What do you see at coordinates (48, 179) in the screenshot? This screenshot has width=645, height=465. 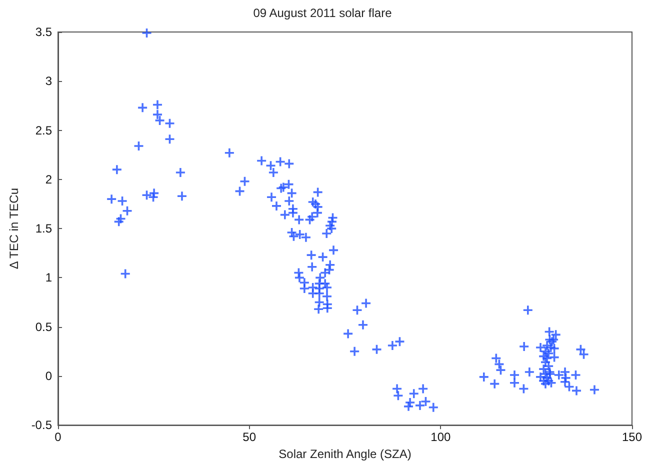 I see `y-tick-label: 2` at bounding box center [48, 179].